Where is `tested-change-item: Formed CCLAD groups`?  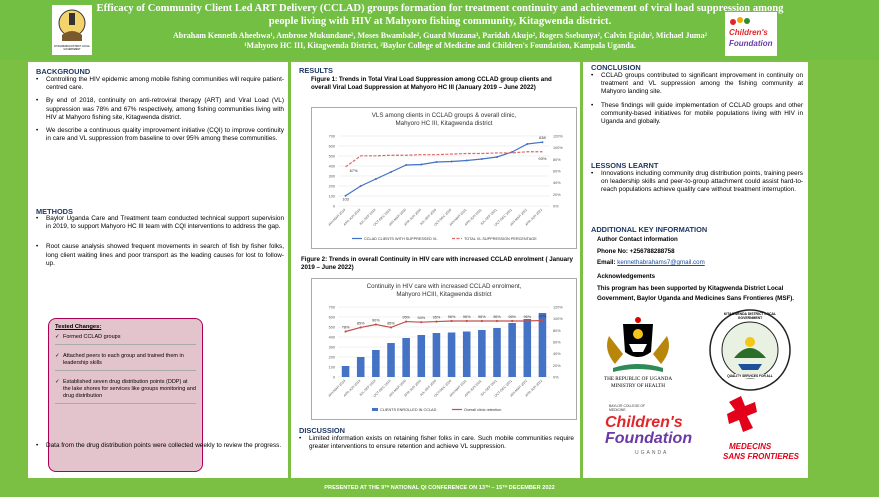 tested-change-item: Formed CCLAD groups is located at coordinates (125, 339).